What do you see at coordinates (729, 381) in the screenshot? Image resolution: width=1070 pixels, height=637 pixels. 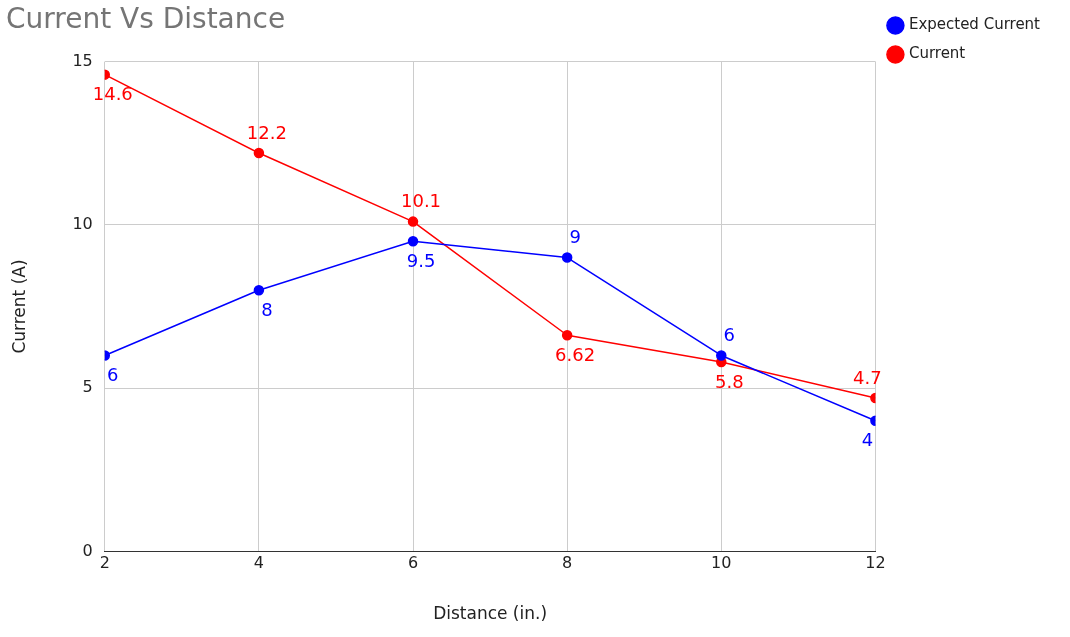 I see `data-label: 5.8` at bounding box center [729, 381].